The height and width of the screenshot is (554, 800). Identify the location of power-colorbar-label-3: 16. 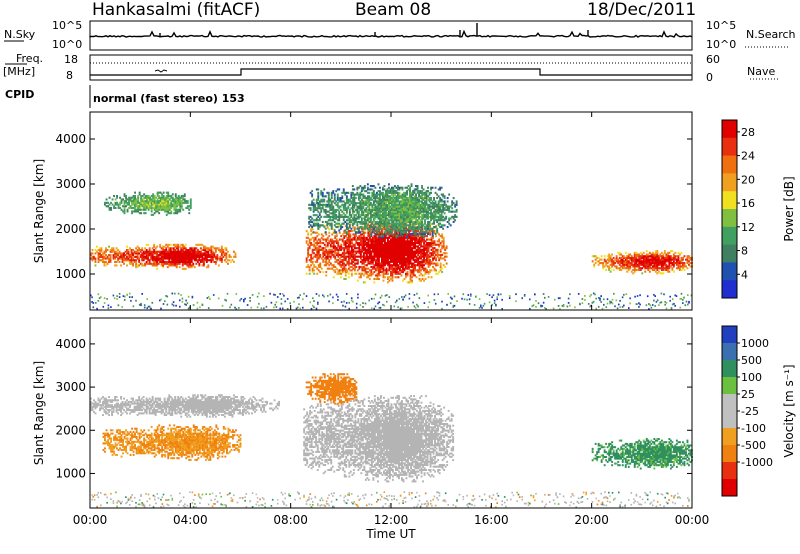
(748, 203).